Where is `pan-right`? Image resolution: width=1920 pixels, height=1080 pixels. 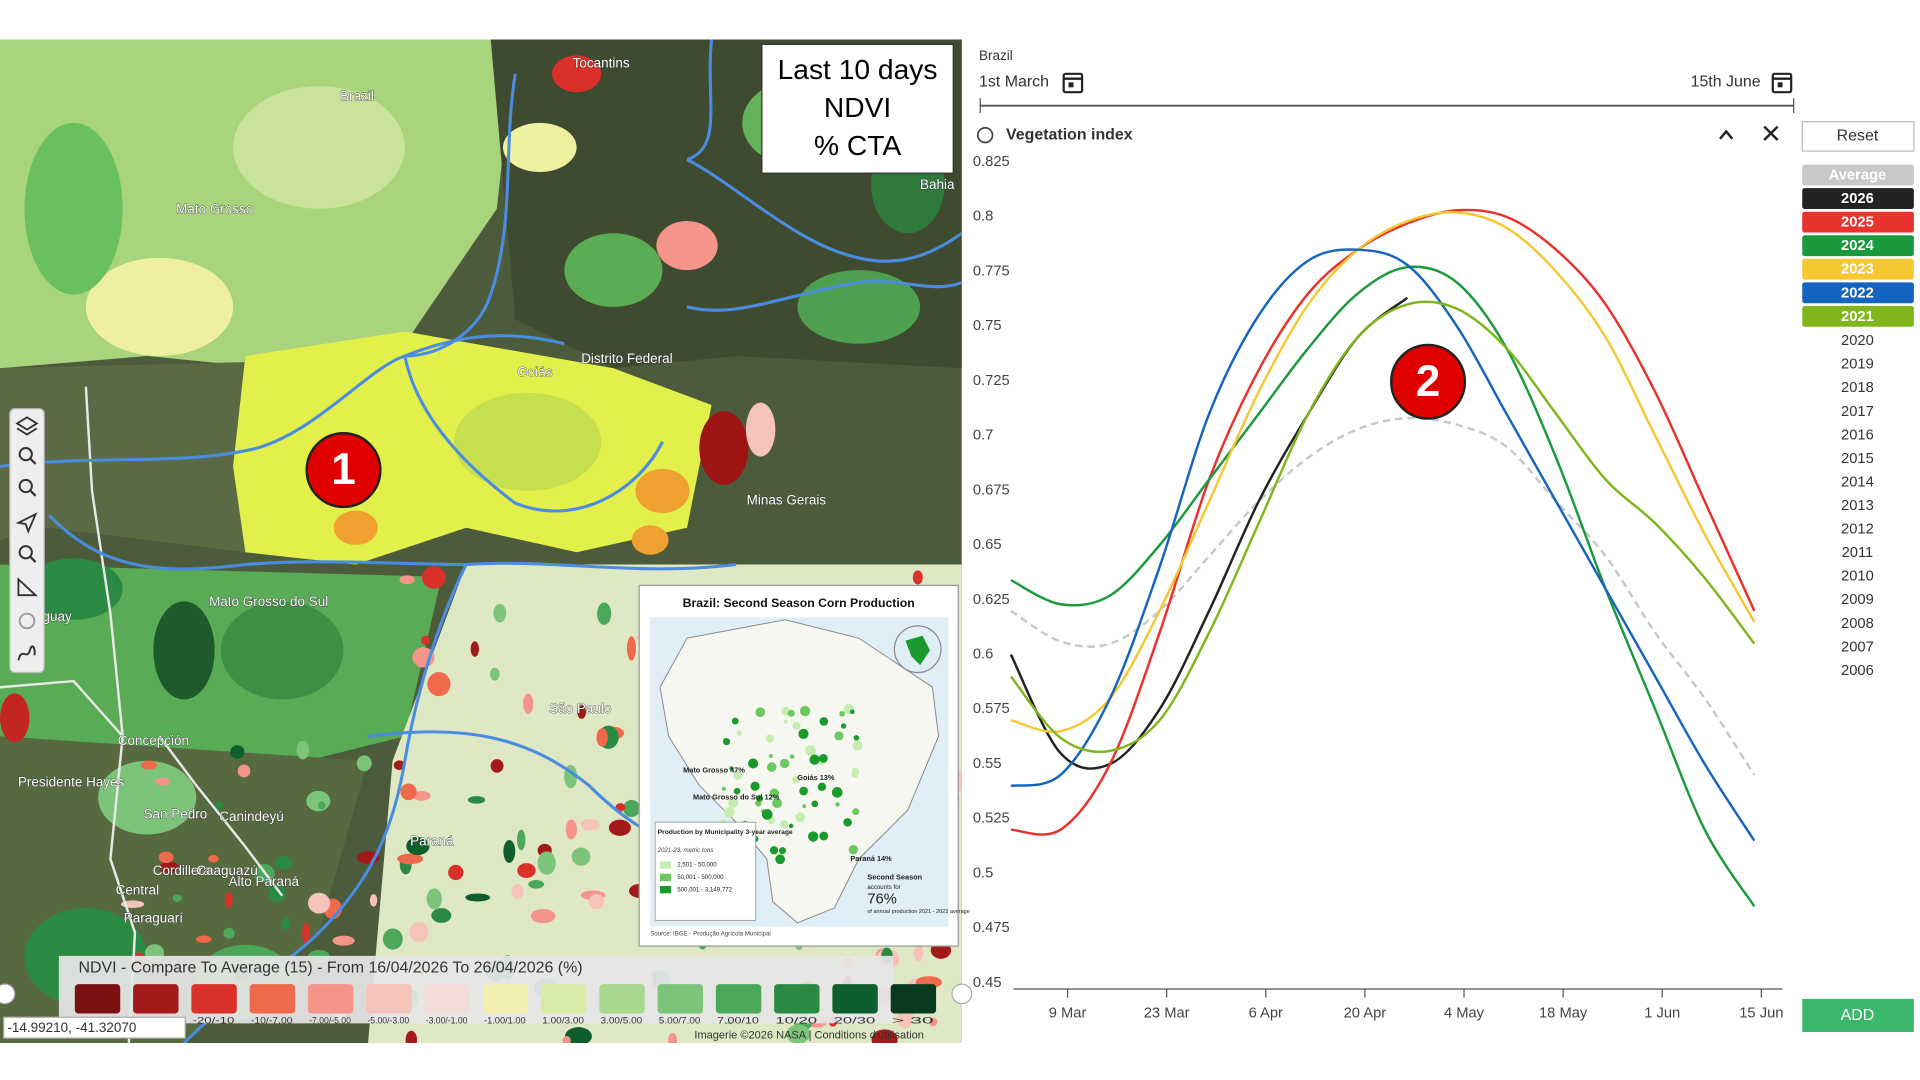 pan-right is located at coordinates (962, 994).